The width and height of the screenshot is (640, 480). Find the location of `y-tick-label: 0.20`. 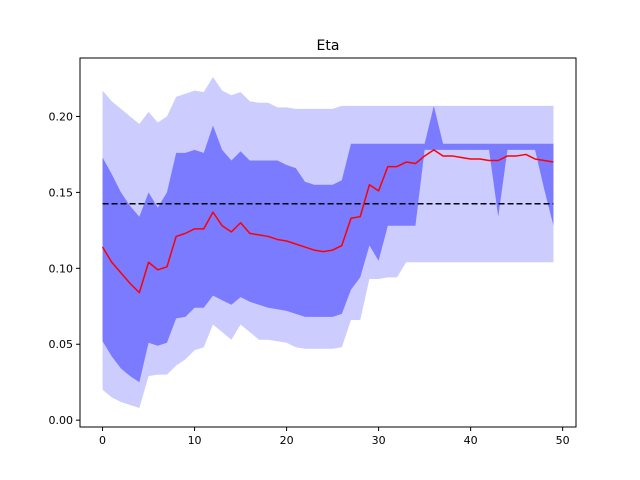

y-tick-label: 0.20 is located at coordinates (61, 116).